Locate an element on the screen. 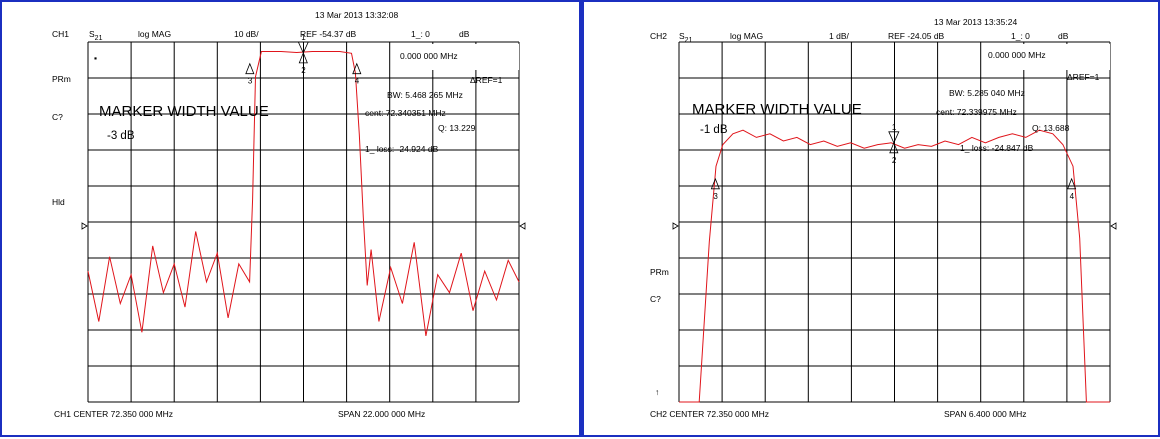 Image resolution: width=1160 pixels, height=439 pixels. scale-label: 1 dB/ is located at coordinates (839, 36).